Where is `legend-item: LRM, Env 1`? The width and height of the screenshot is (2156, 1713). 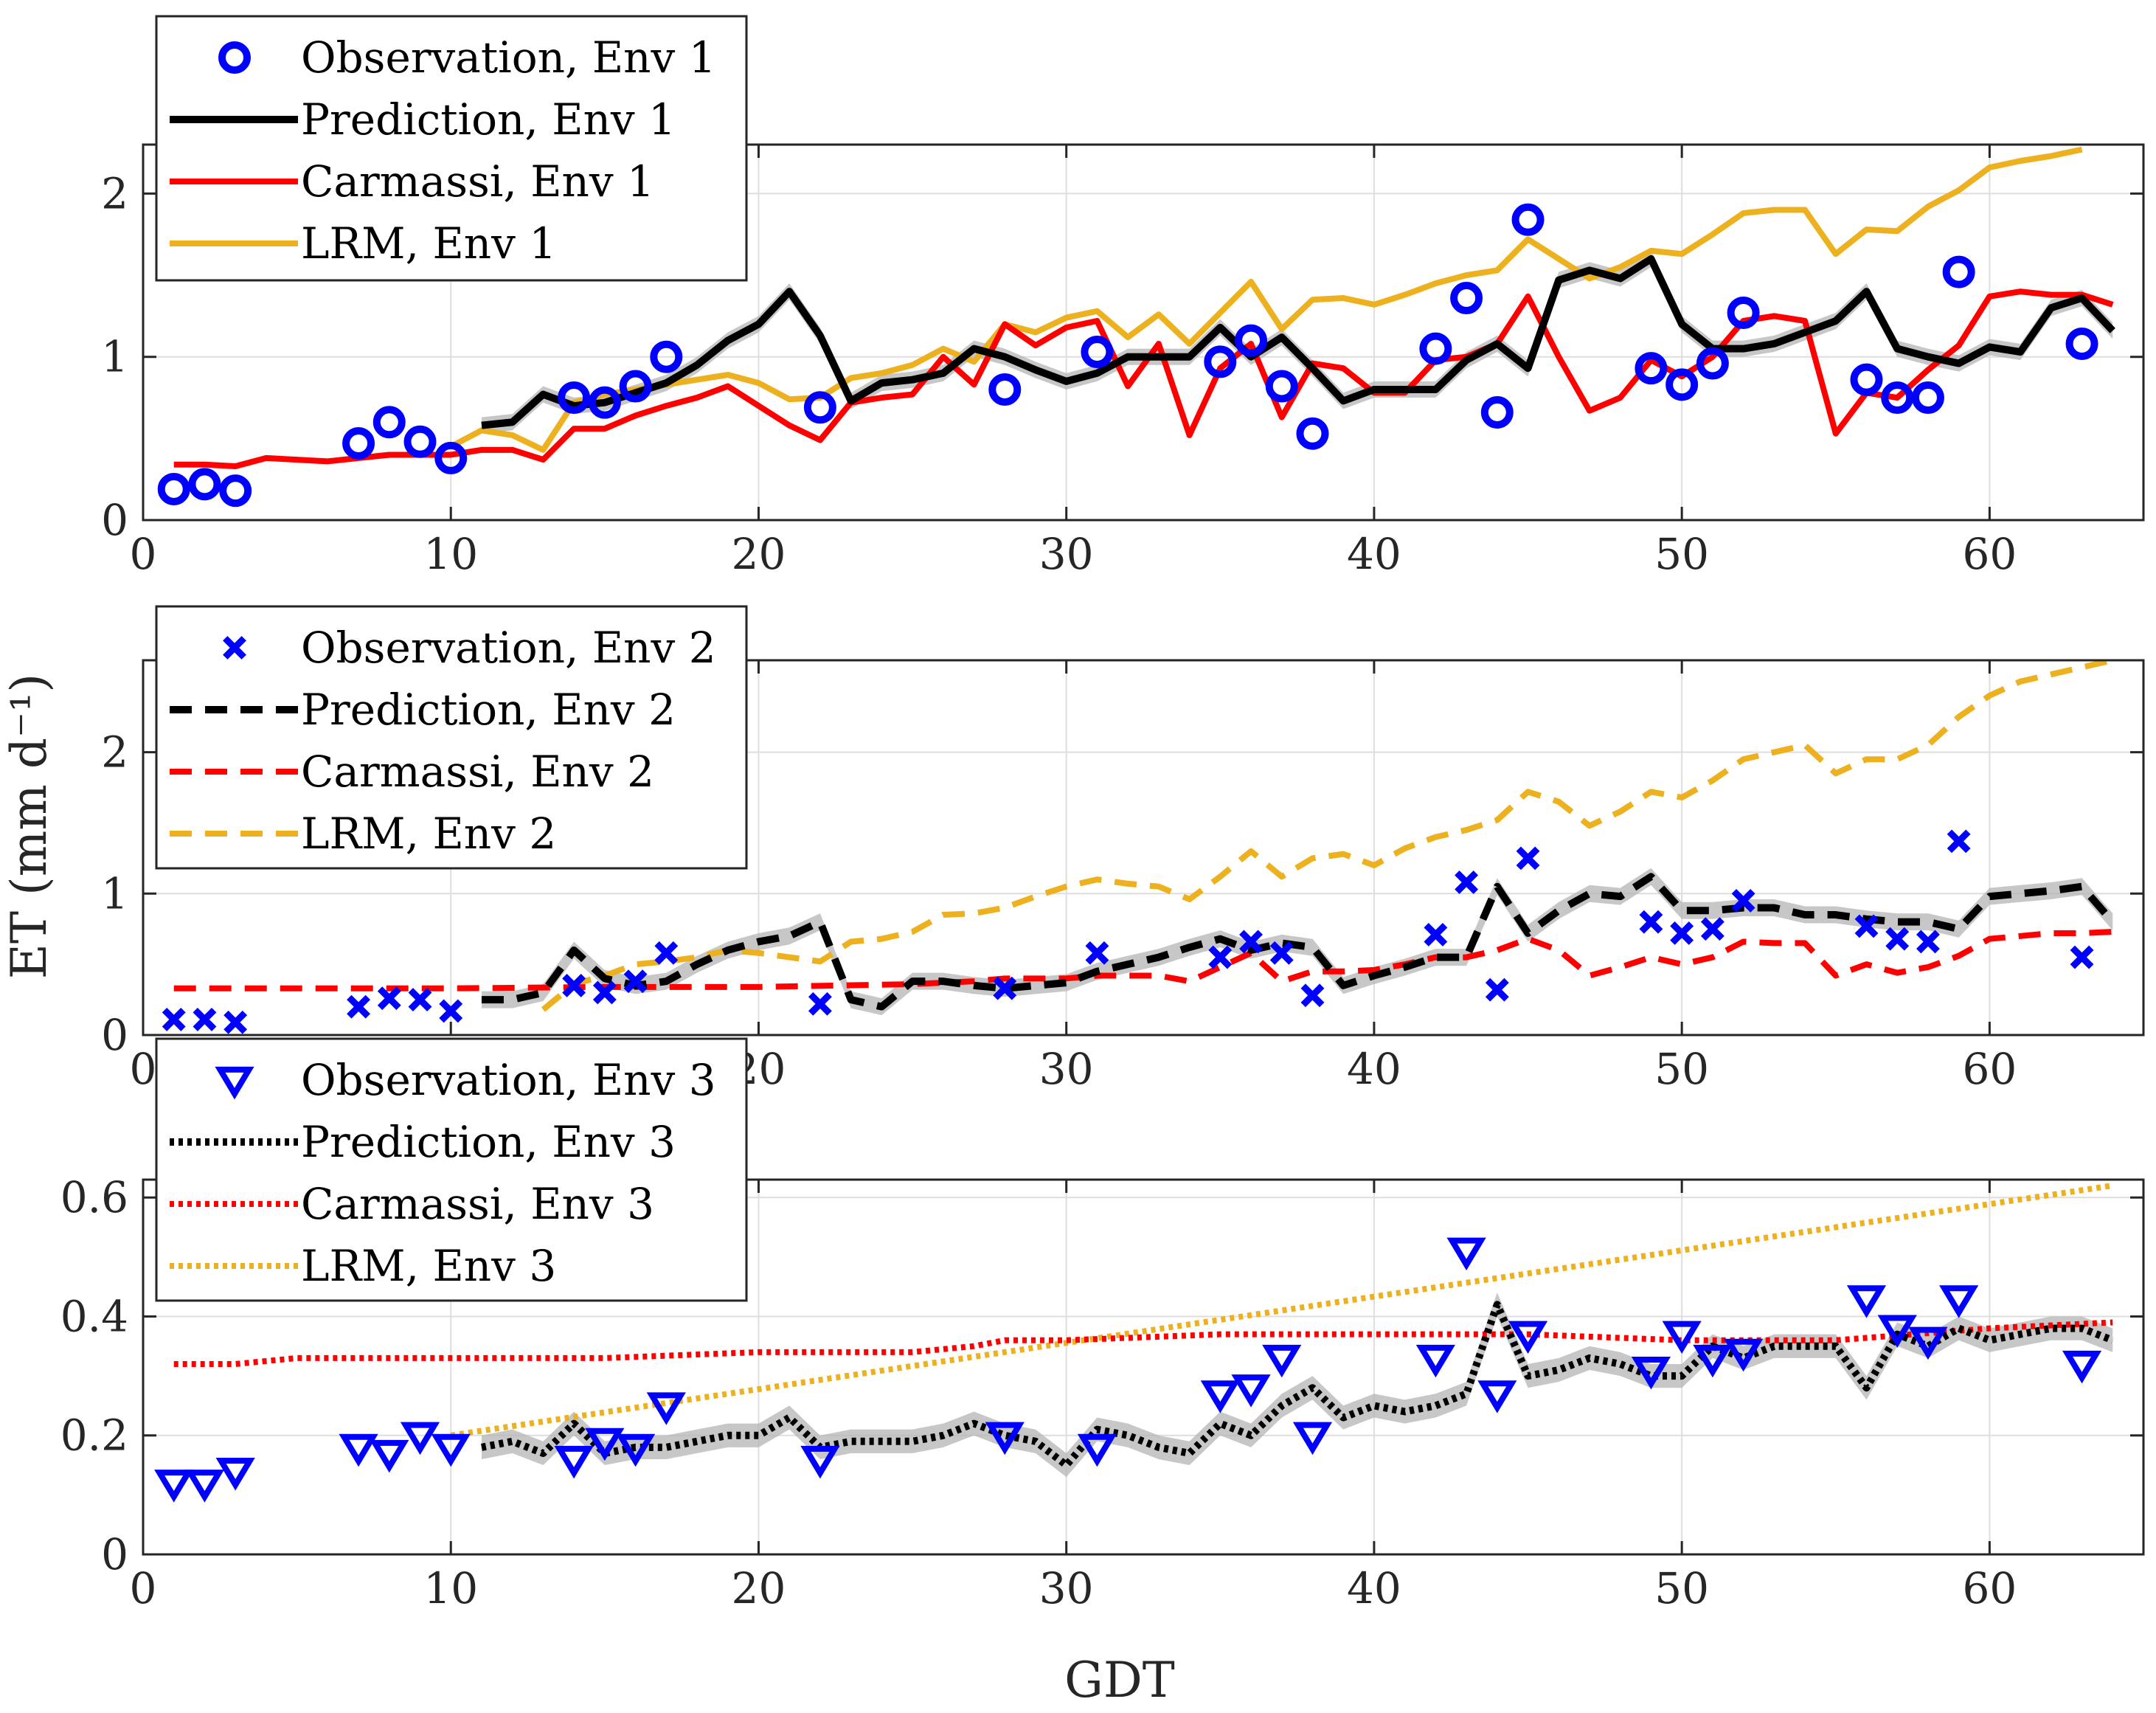 legend-item: LRM, Env 1 is located at coordinates (363, 244).